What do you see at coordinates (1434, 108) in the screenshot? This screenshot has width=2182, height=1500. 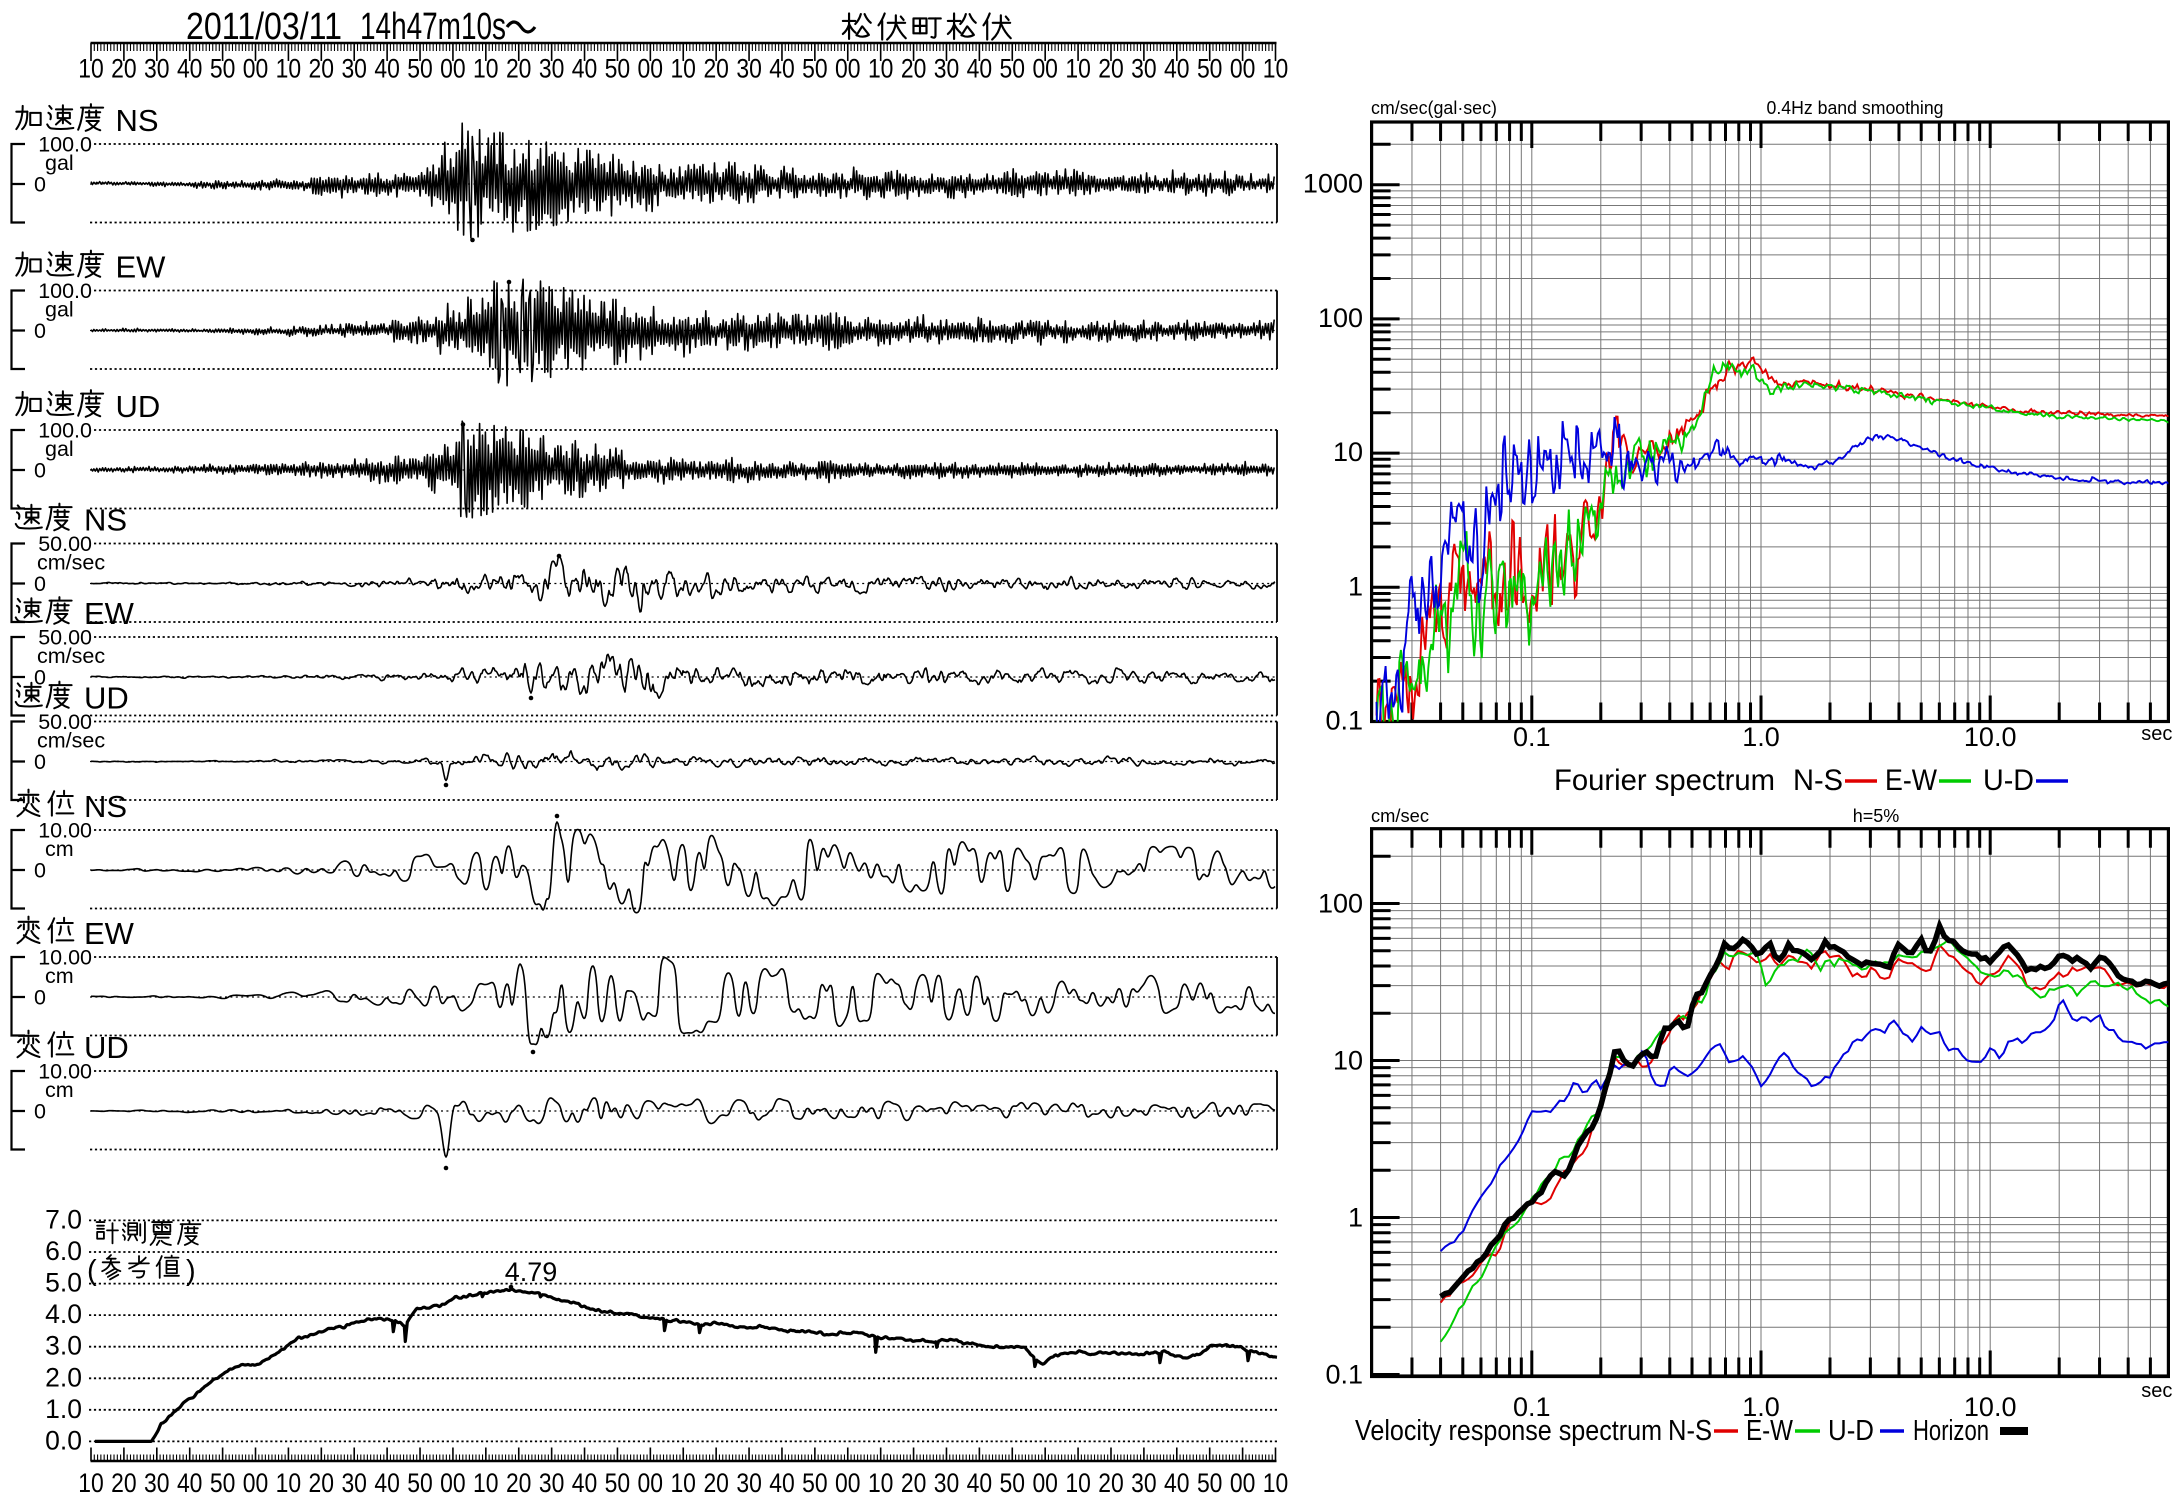 I see `svg-text: cm/sec(gal·sec)` at bounding box center [1434, 108].